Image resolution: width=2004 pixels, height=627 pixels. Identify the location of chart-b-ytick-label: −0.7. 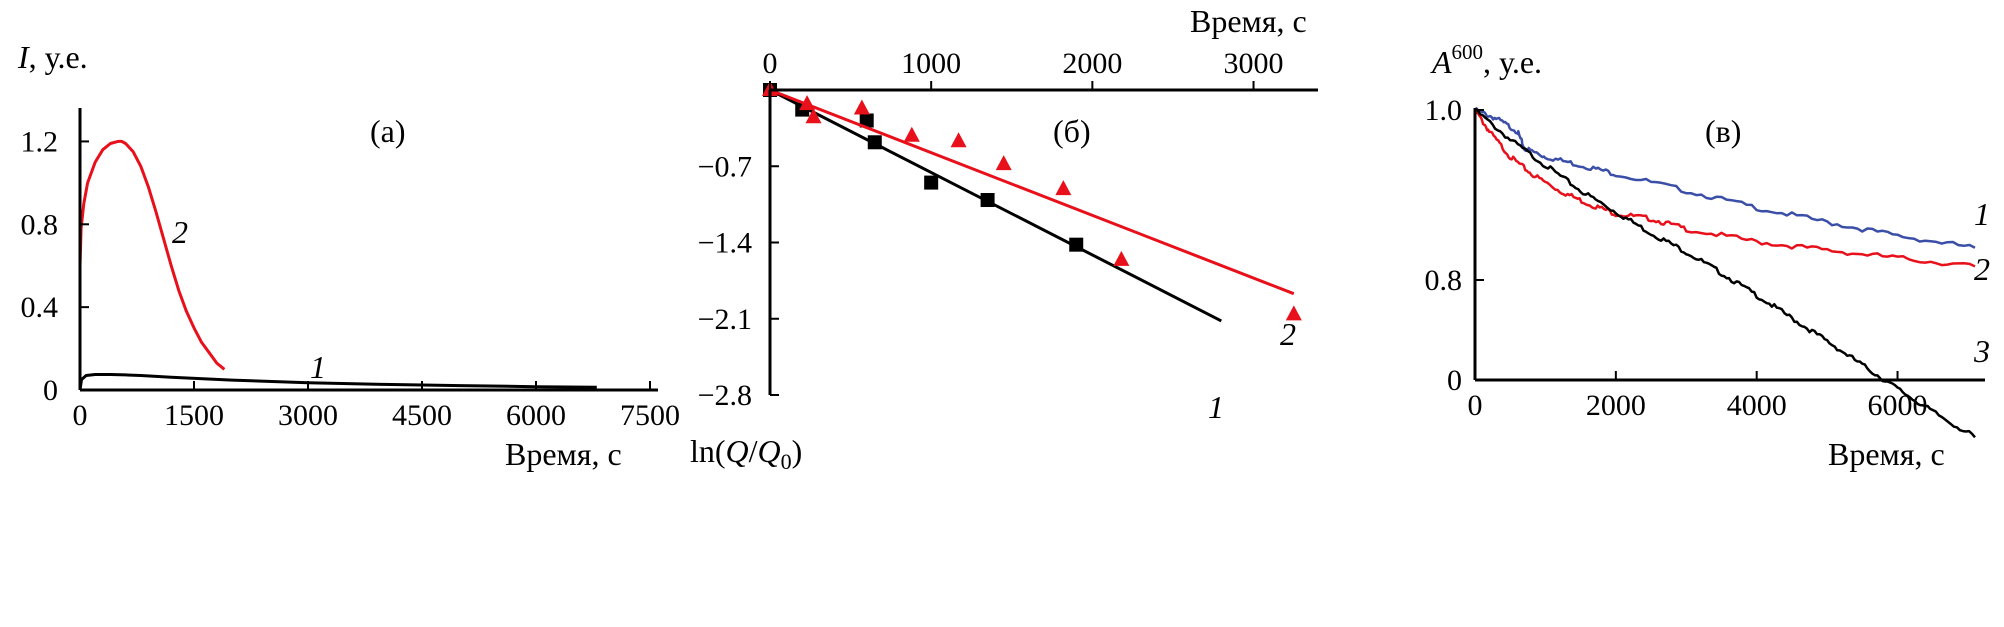
(725, 166).